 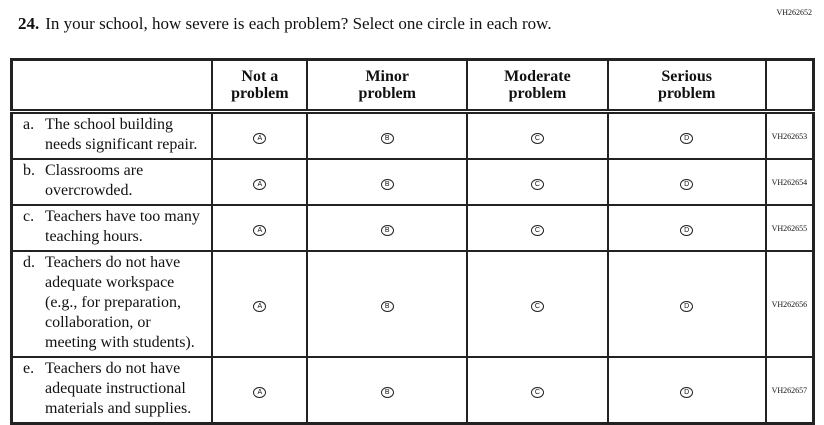 What do you see at coordinates (794, 12) in the screenshot?
I see `page-code: VH262652` at bounding box center [794, 12].